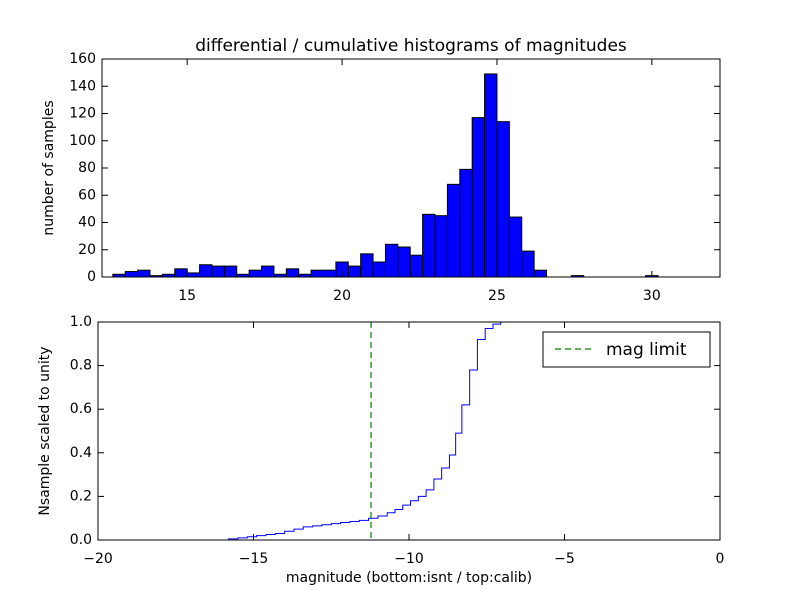 The height and width of the screenshot is (600, 800). Describe the element at coordinates (81, 322) in the screenshot. I see `y-tick-label: 1.0` at that location.